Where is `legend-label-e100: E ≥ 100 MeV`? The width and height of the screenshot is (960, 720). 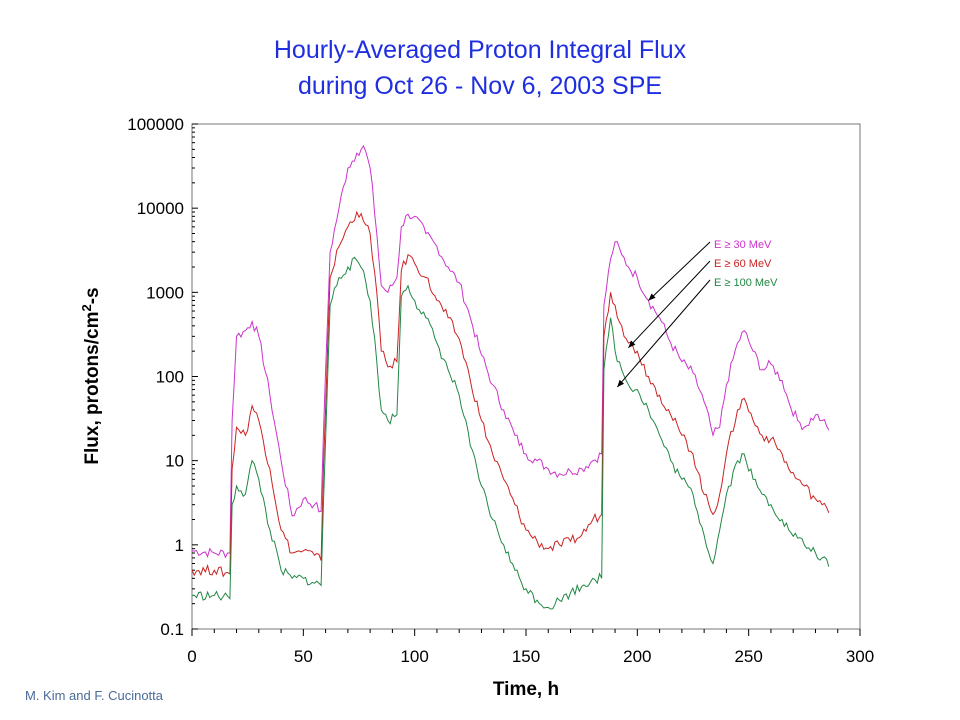
legend-label-e100: E ≥ 100 MeV is located at coordinates (746, 283).